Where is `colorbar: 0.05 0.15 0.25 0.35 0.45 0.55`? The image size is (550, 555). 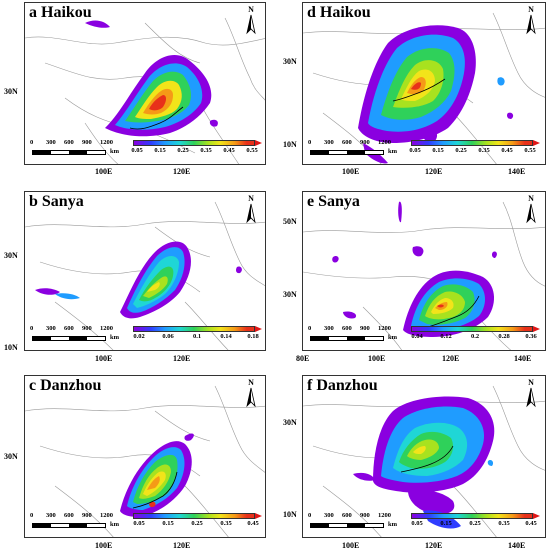 colorbar: 0.05 0.15 0.25 0.35 0.45 0.55 is located at coordinates (474, 150).